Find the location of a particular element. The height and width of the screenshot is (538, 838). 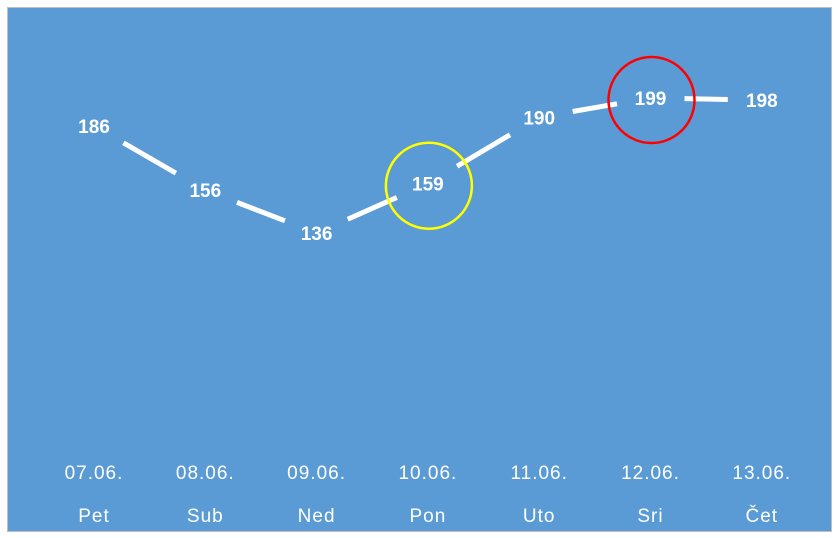

data-label: 198 is located at coordinates (762, 101).